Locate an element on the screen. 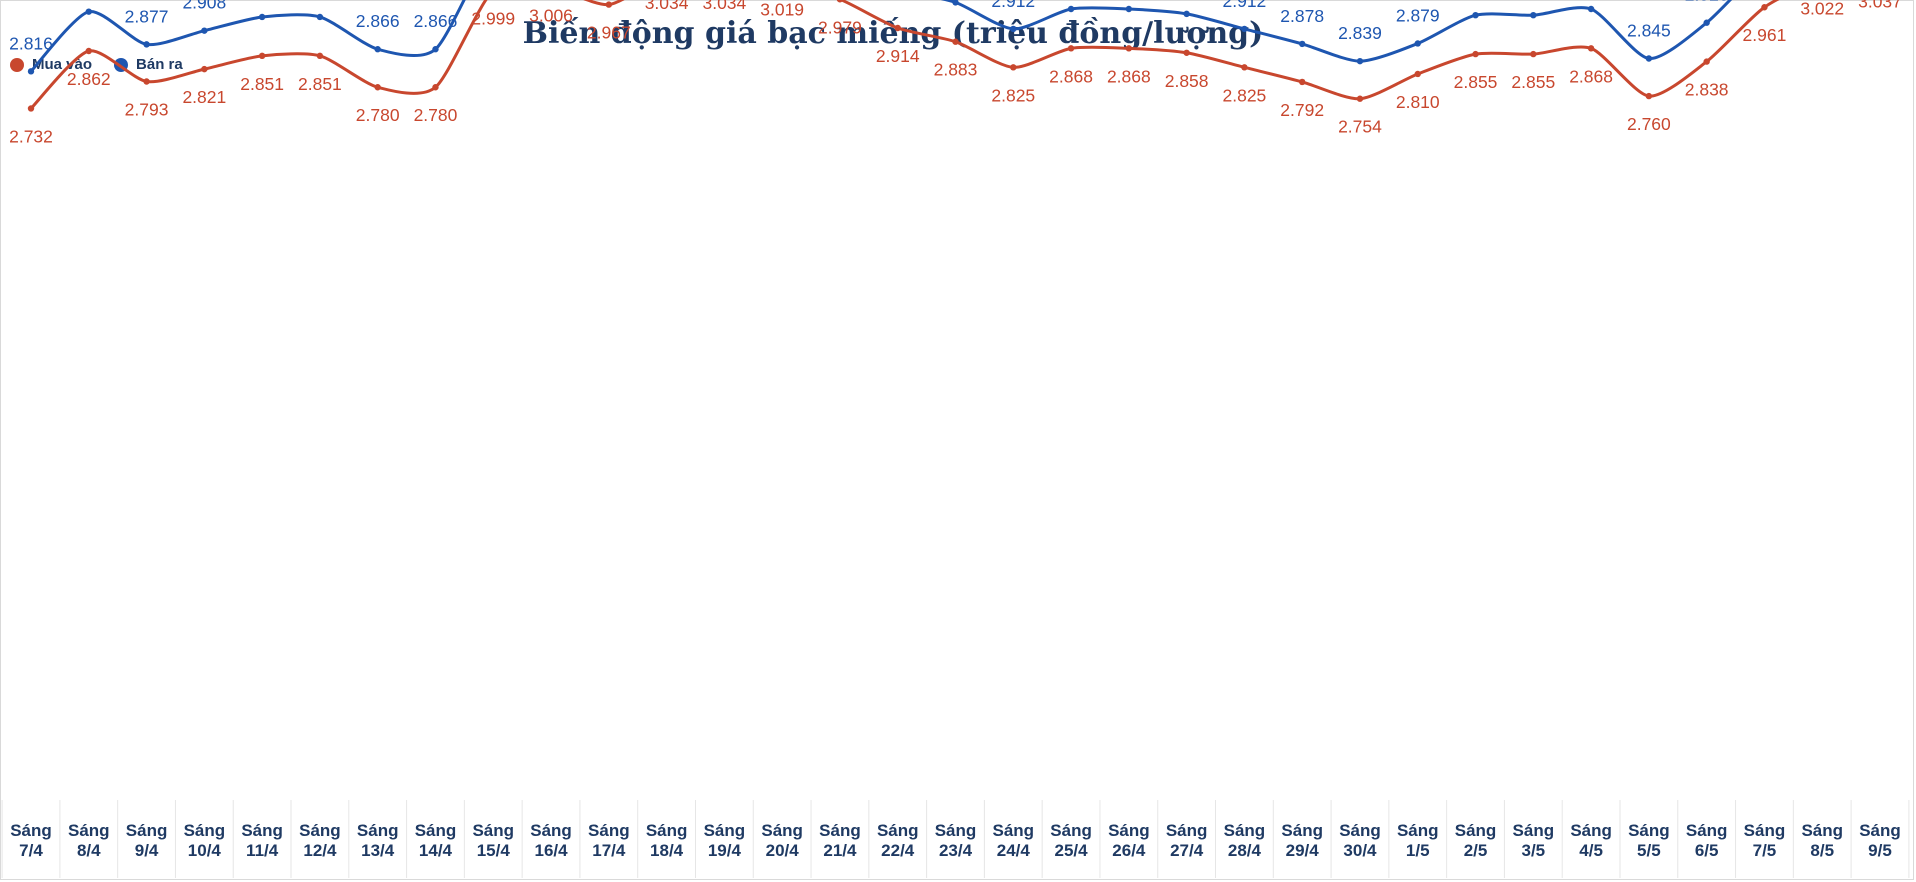 The image size is (1916, 882). x-tick-label: Sáng 11/4 is located at coordinates (262, 840).